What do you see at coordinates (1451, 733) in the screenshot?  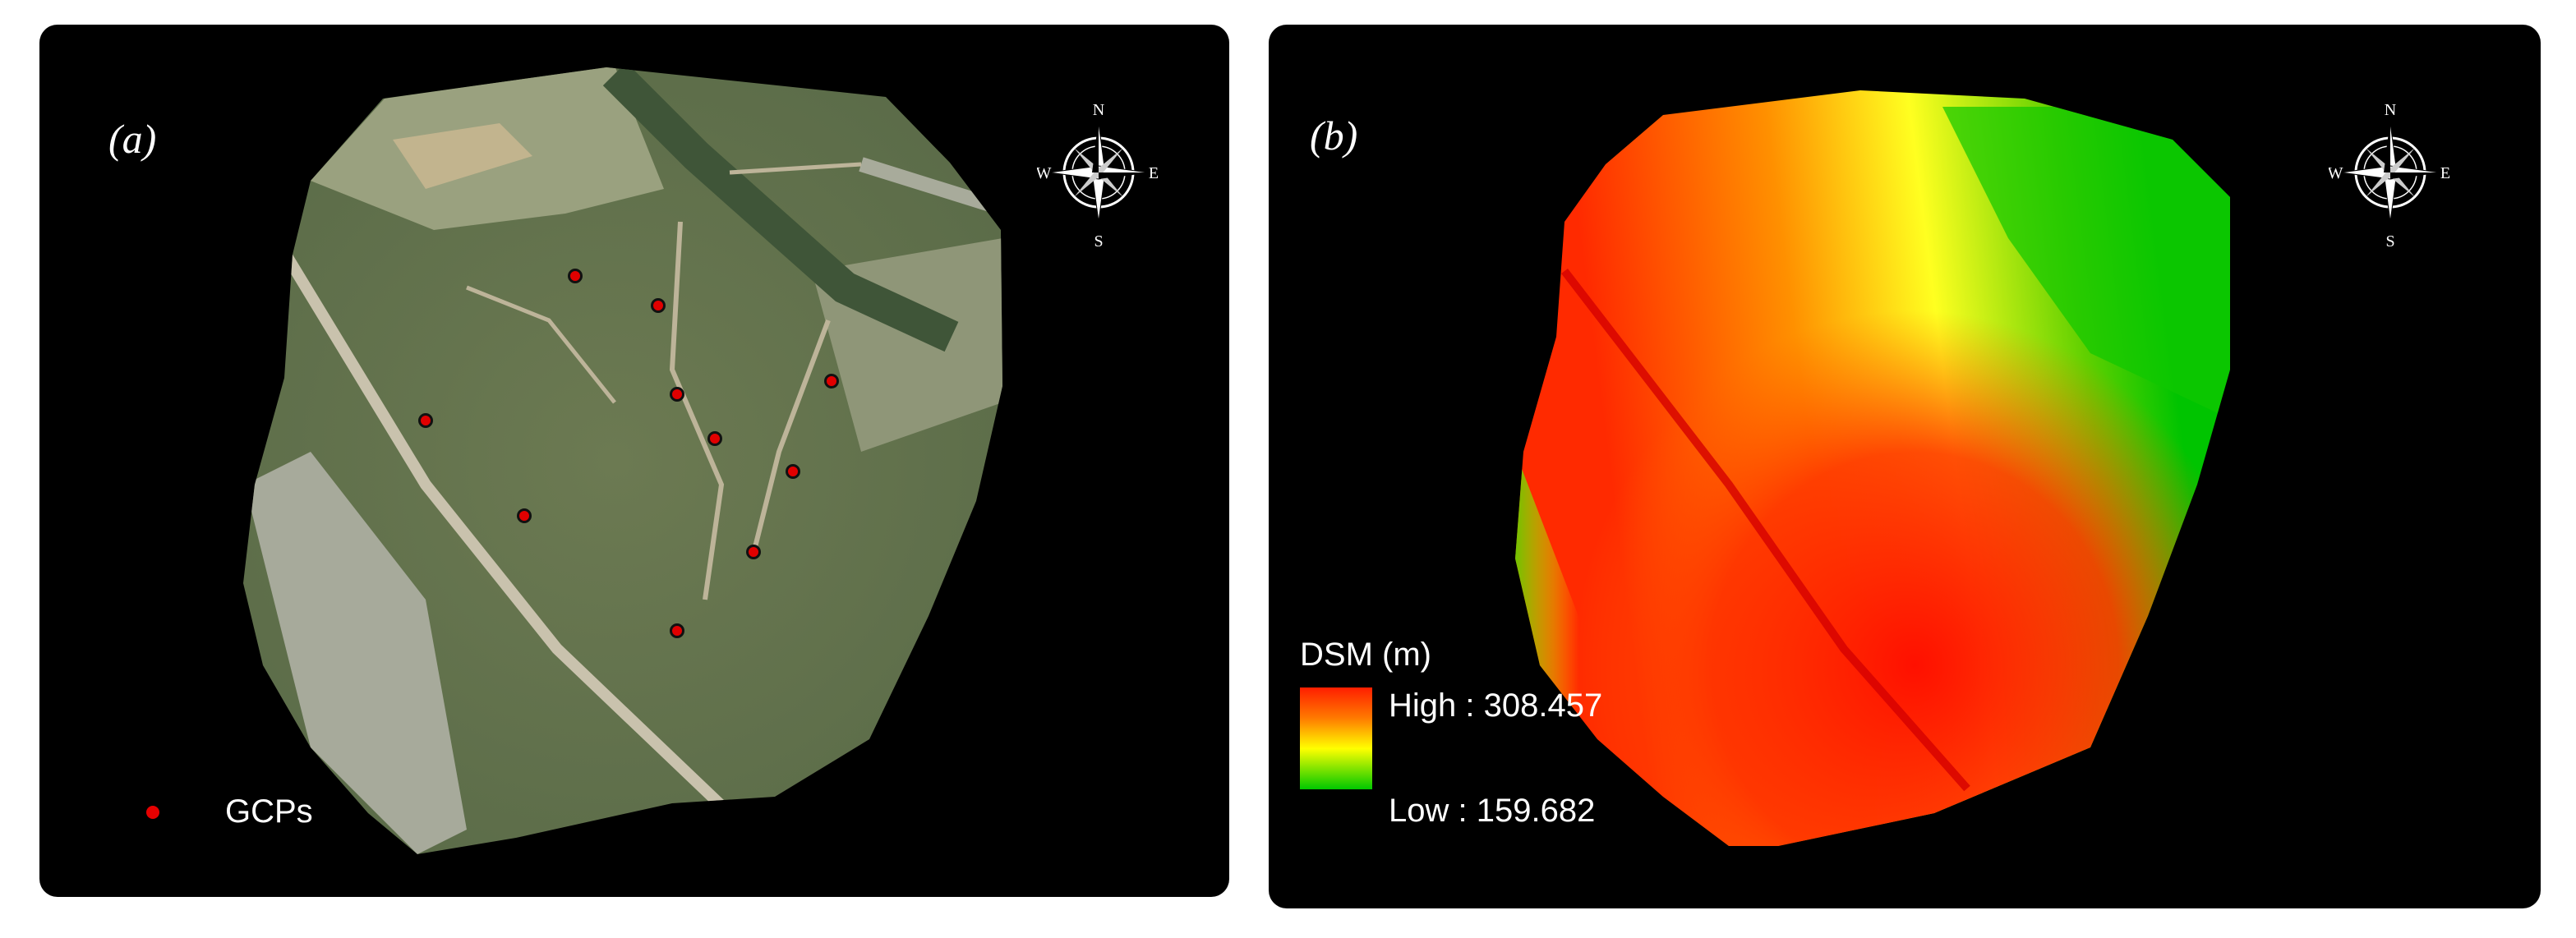 I see `dsm-legend: DSM (m) High : 308.457 Low : 159.682` at bounding box center [1451, 733].